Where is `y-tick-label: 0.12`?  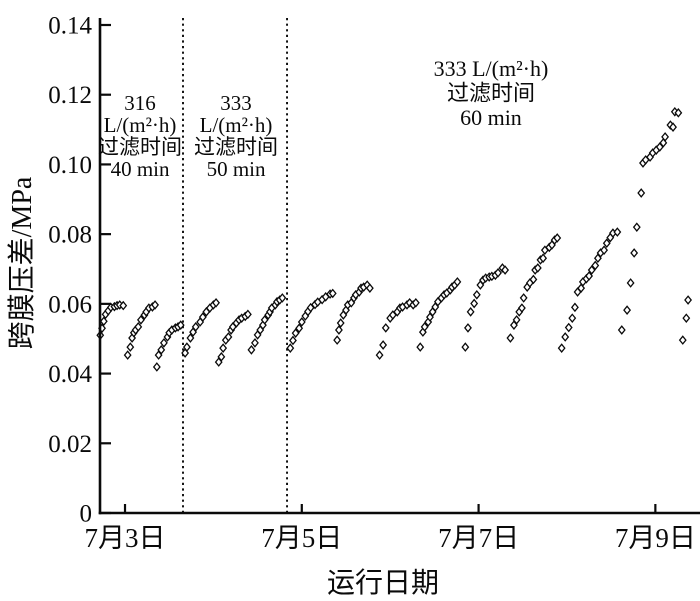 y-tick-label: 0.12 is located at coordinates (70, 95).